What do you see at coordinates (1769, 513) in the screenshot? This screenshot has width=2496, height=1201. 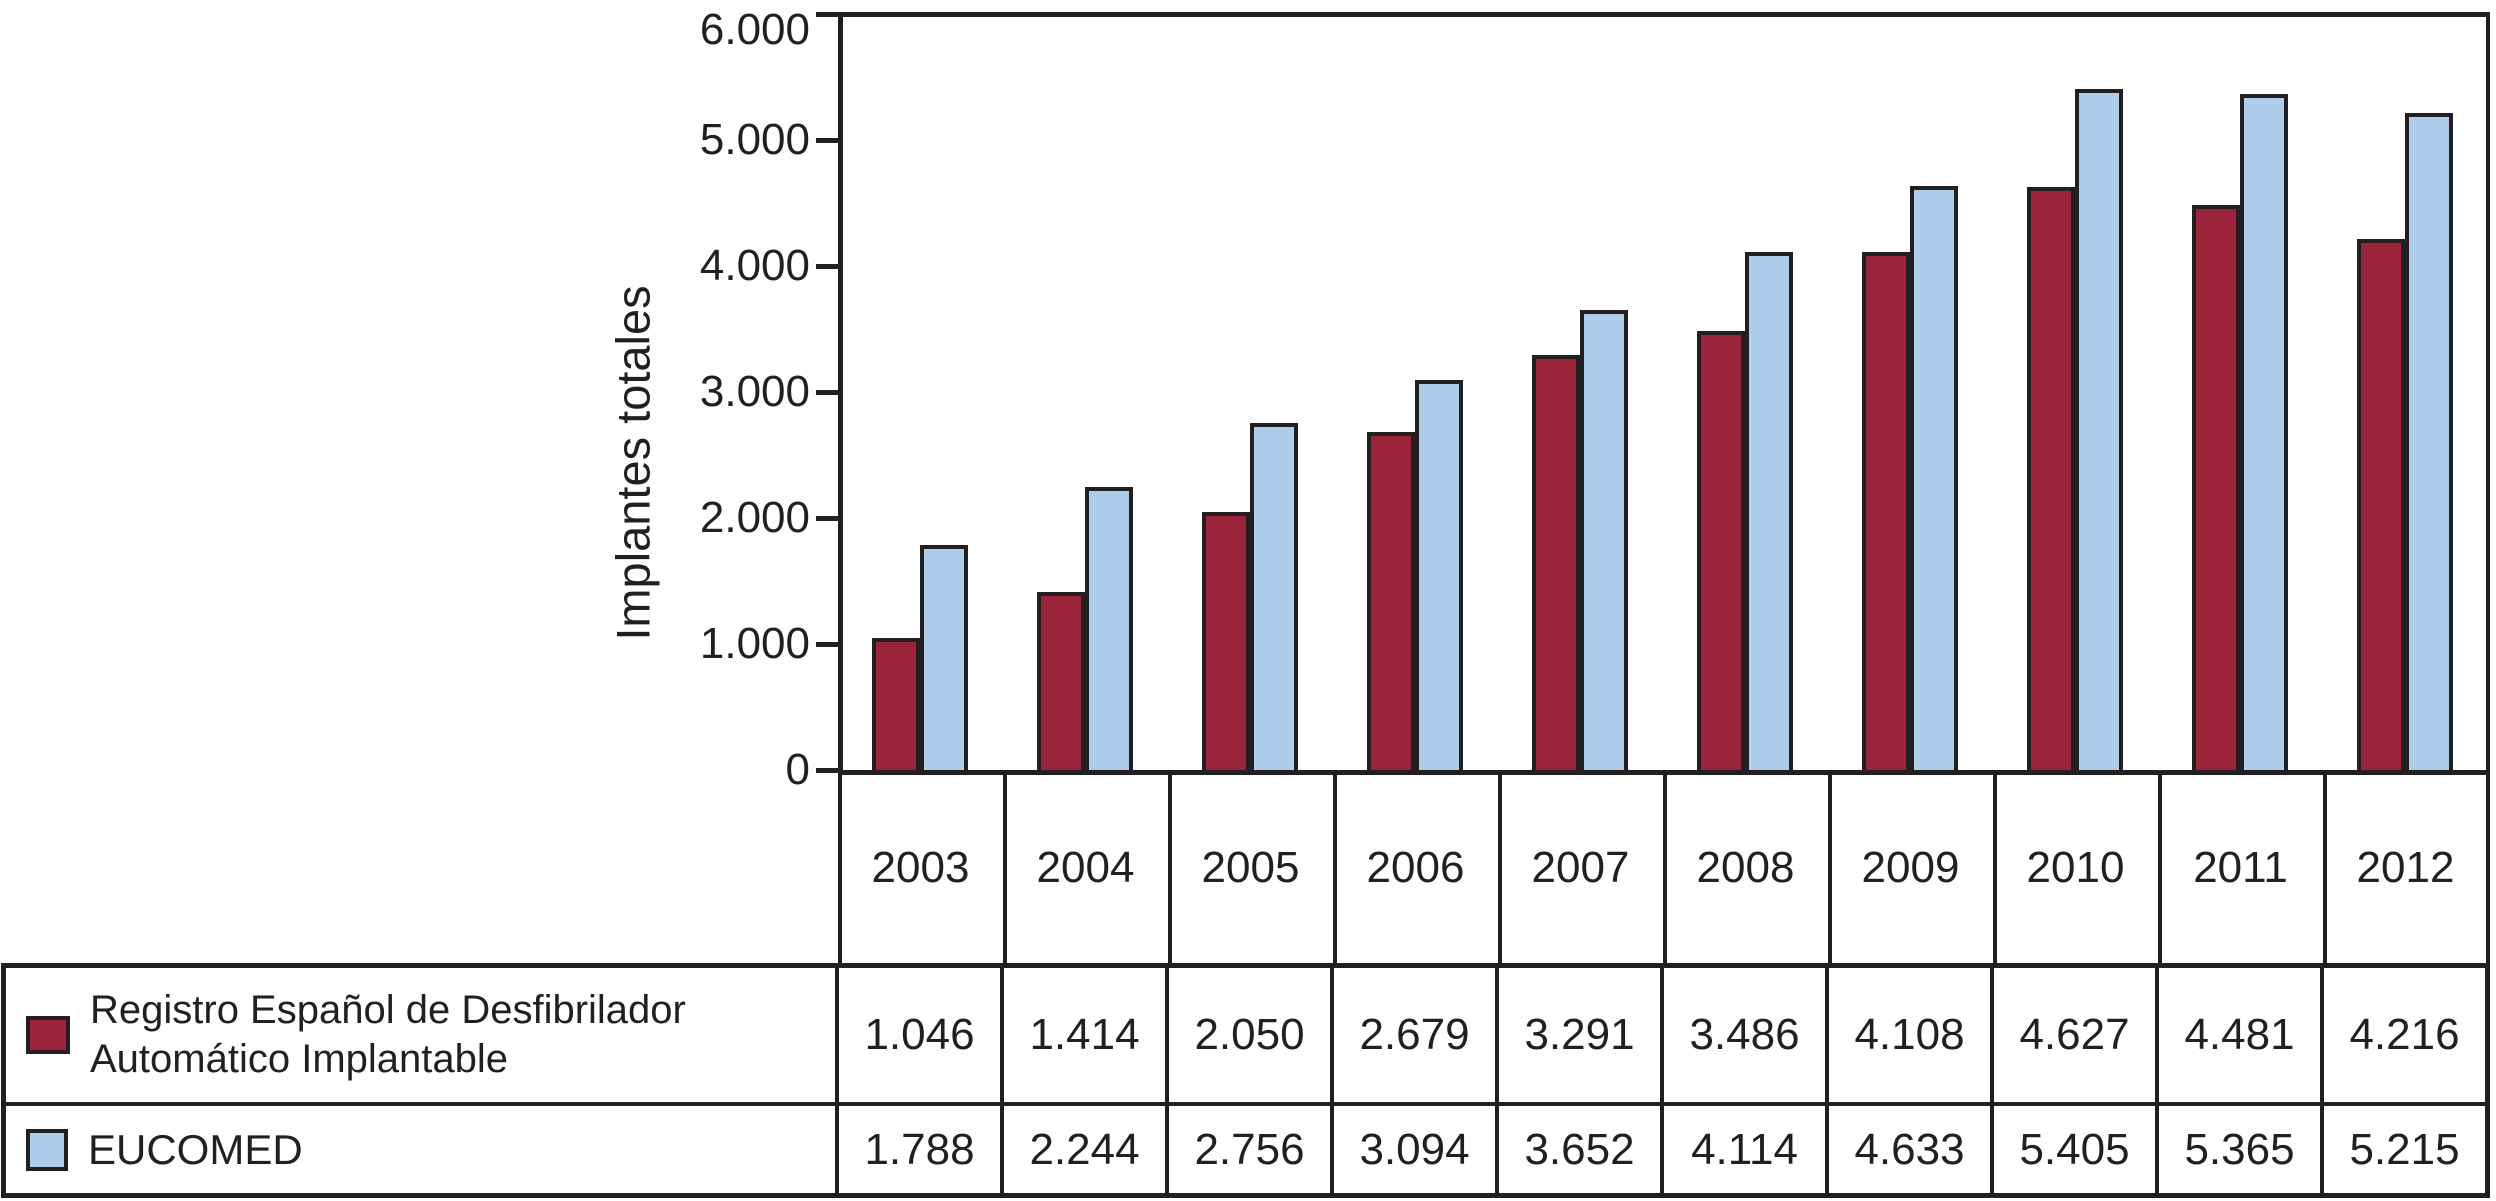 I see `bar-eucomed-2008` at bounding box center [1769, 513].